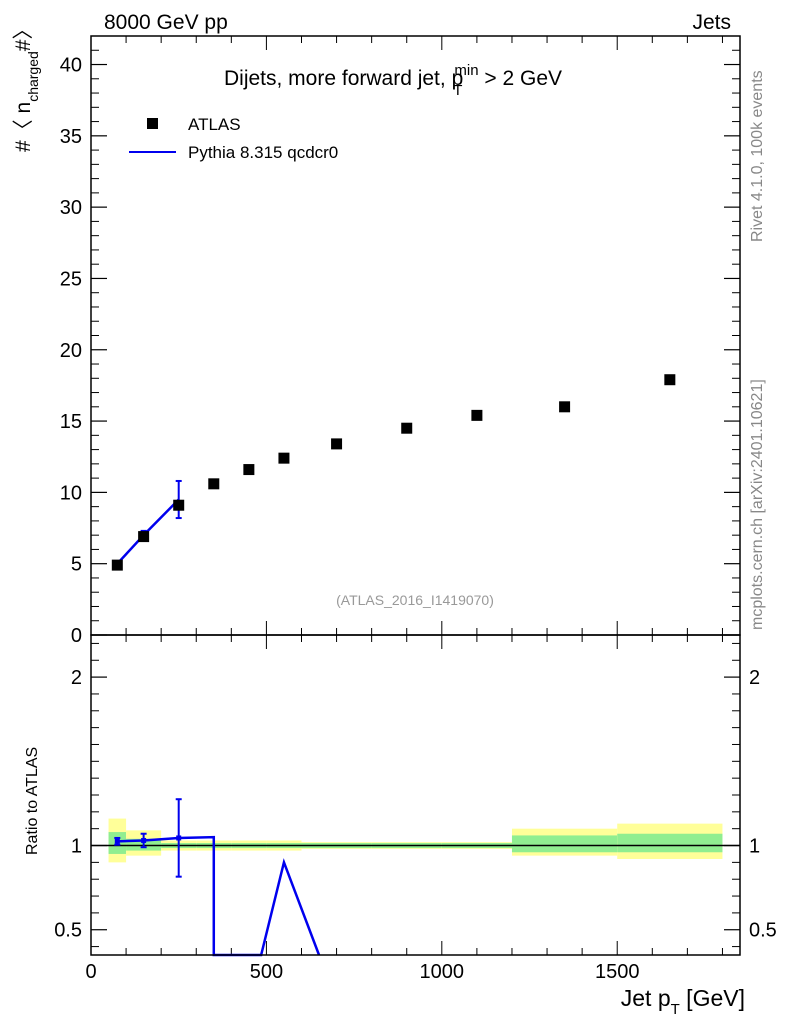 The height and width of the screenshot is (1024, 786). Describe the element at coordinates (217, 877) in the screenshot. I see `ratio-series` at that location.